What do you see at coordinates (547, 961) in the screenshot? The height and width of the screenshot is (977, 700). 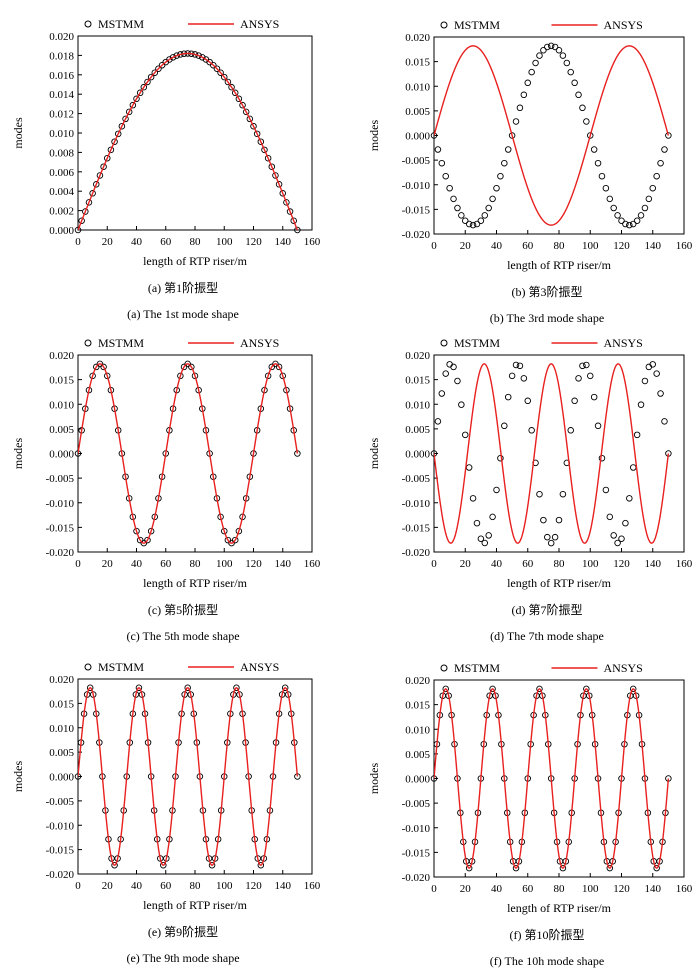 I see `caption-en: (f) The 10h mode shape` at bounding box center [547, 961].